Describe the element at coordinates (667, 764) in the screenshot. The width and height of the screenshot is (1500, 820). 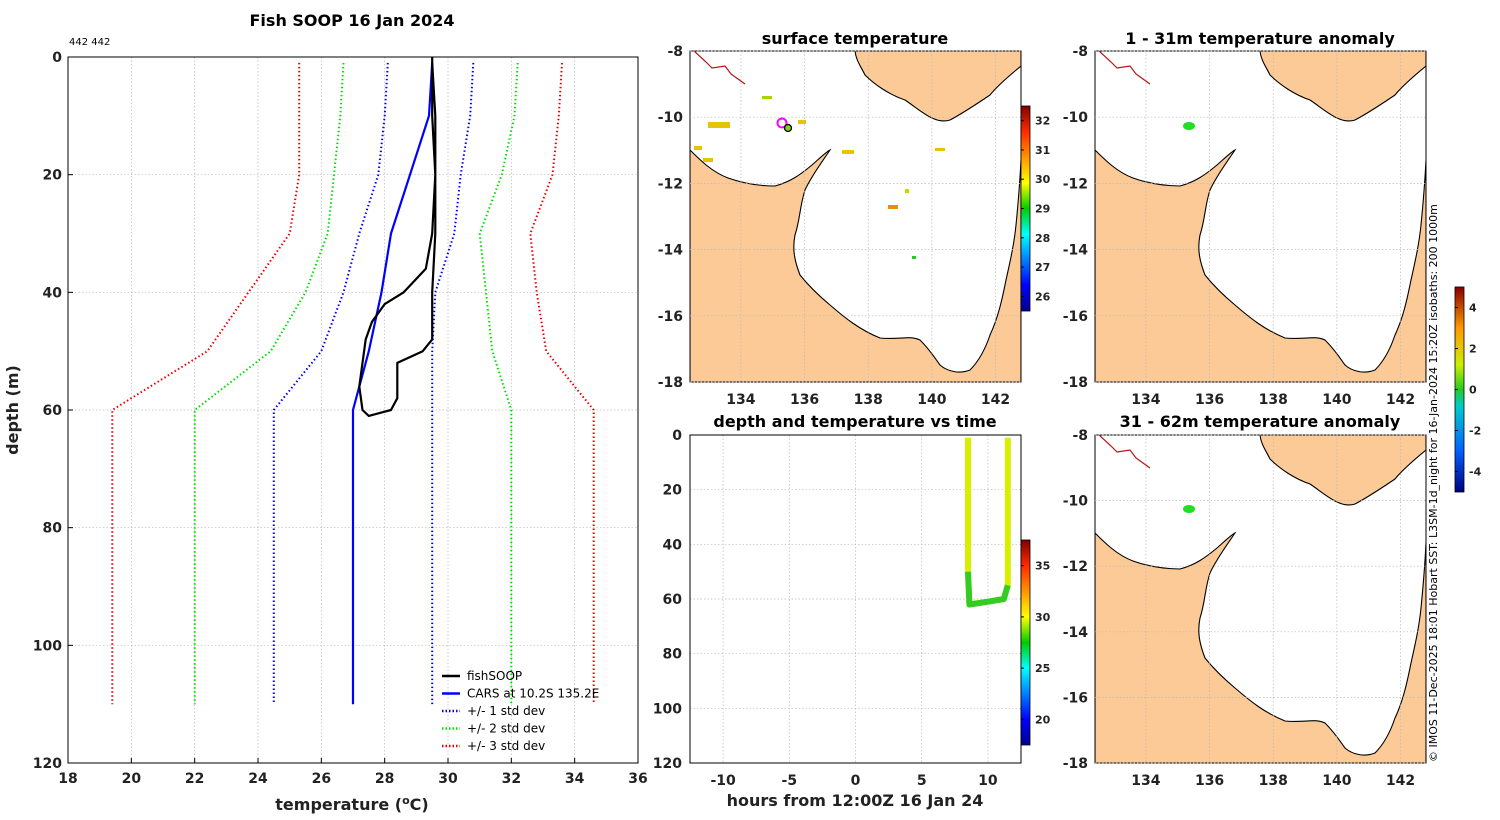
I see `time-y-tick-label: 120` at that location.